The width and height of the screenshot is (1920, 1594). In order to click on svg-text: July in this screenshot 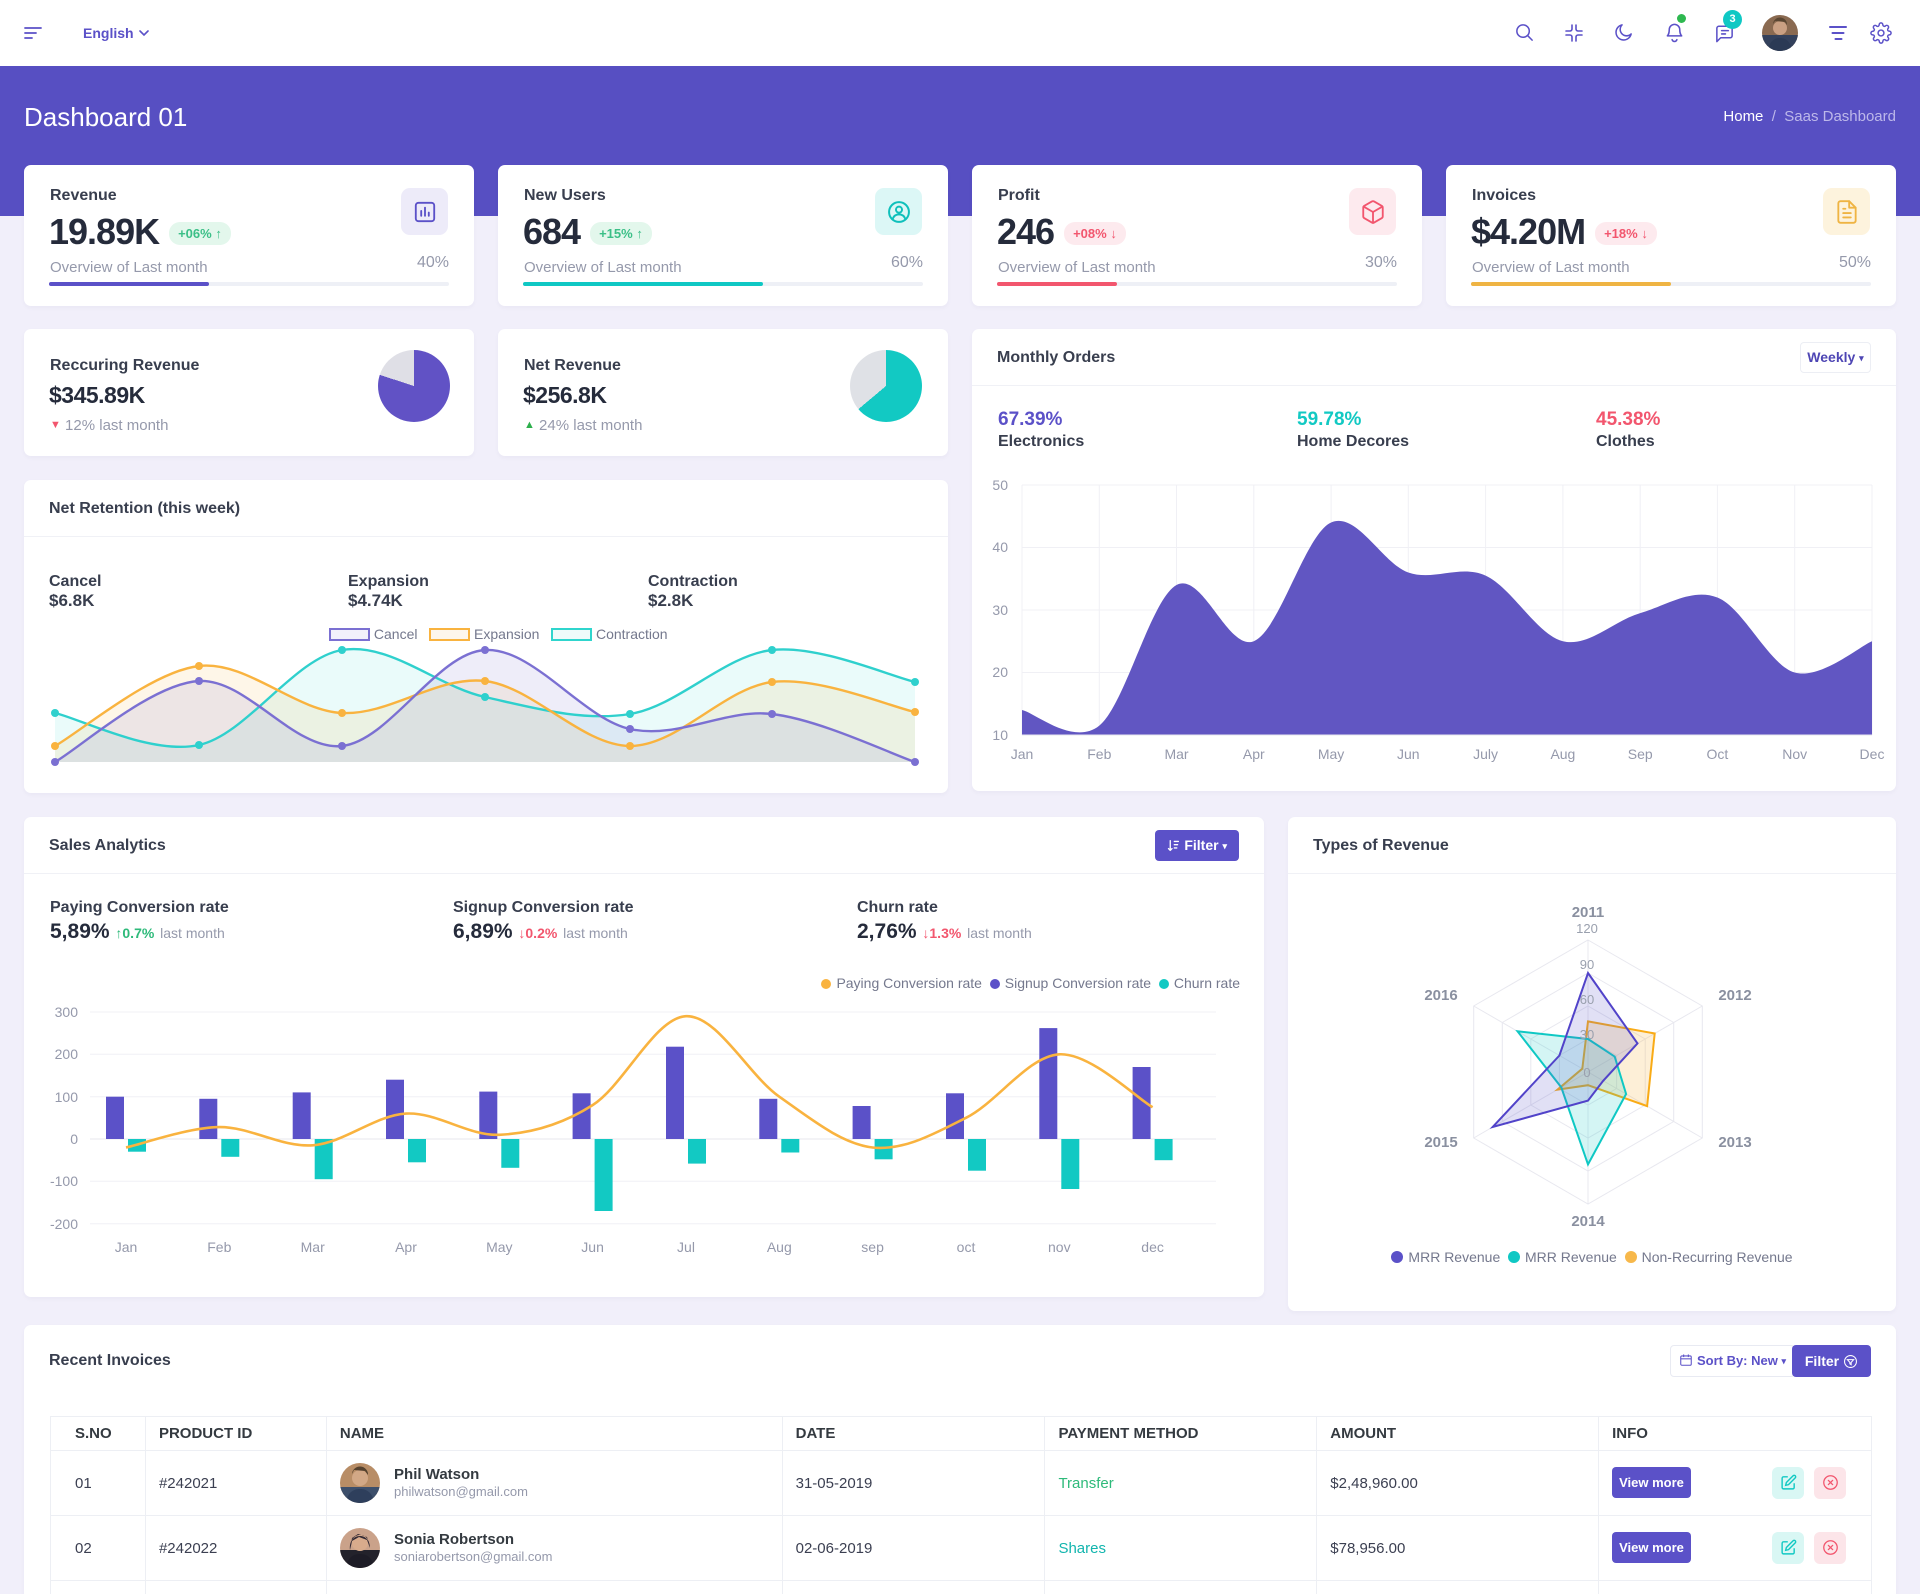, I will do `click(1485, 754)`.